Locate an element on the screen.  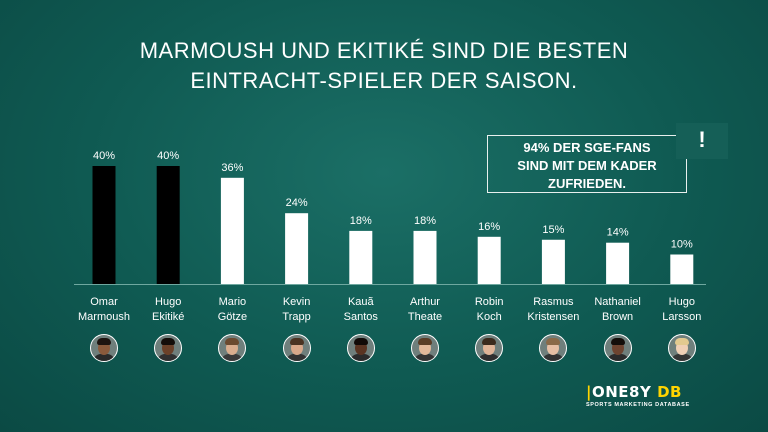
exclamation-icon: ! is located at coordinates (702, 141).